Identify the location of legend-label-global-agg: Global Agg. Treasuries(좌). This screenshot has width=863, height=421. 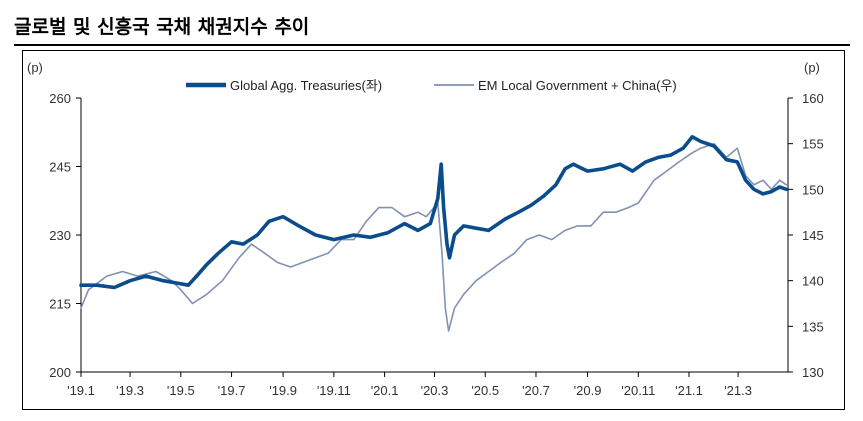
(306, 85).